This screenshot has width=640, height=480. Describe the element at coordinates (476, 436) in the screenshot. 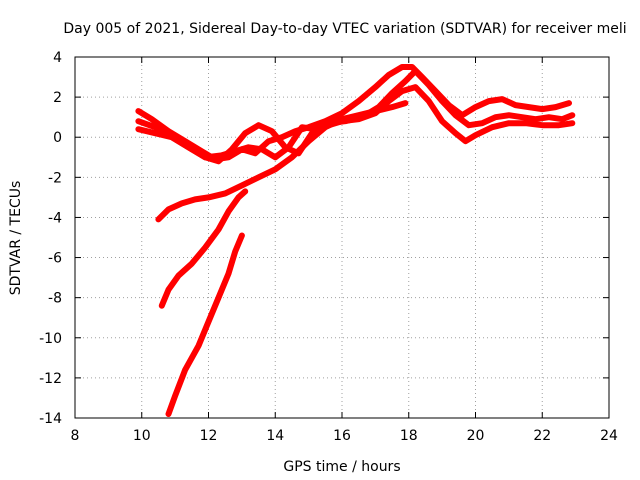

I see `x-tick-label: 20` at that location.